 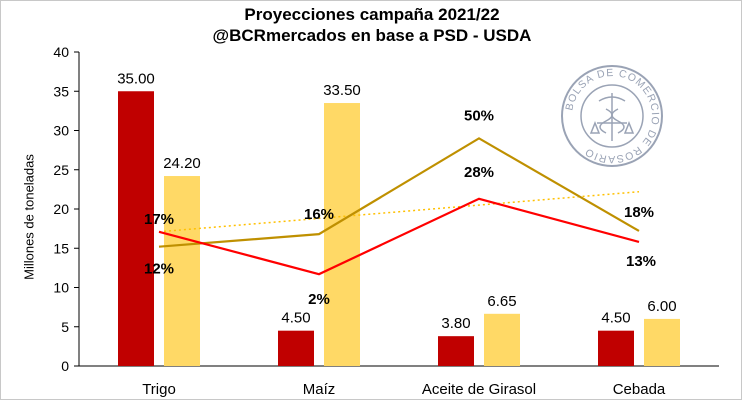 I want to click on caduceus-icon, so click(x=612, y=117).